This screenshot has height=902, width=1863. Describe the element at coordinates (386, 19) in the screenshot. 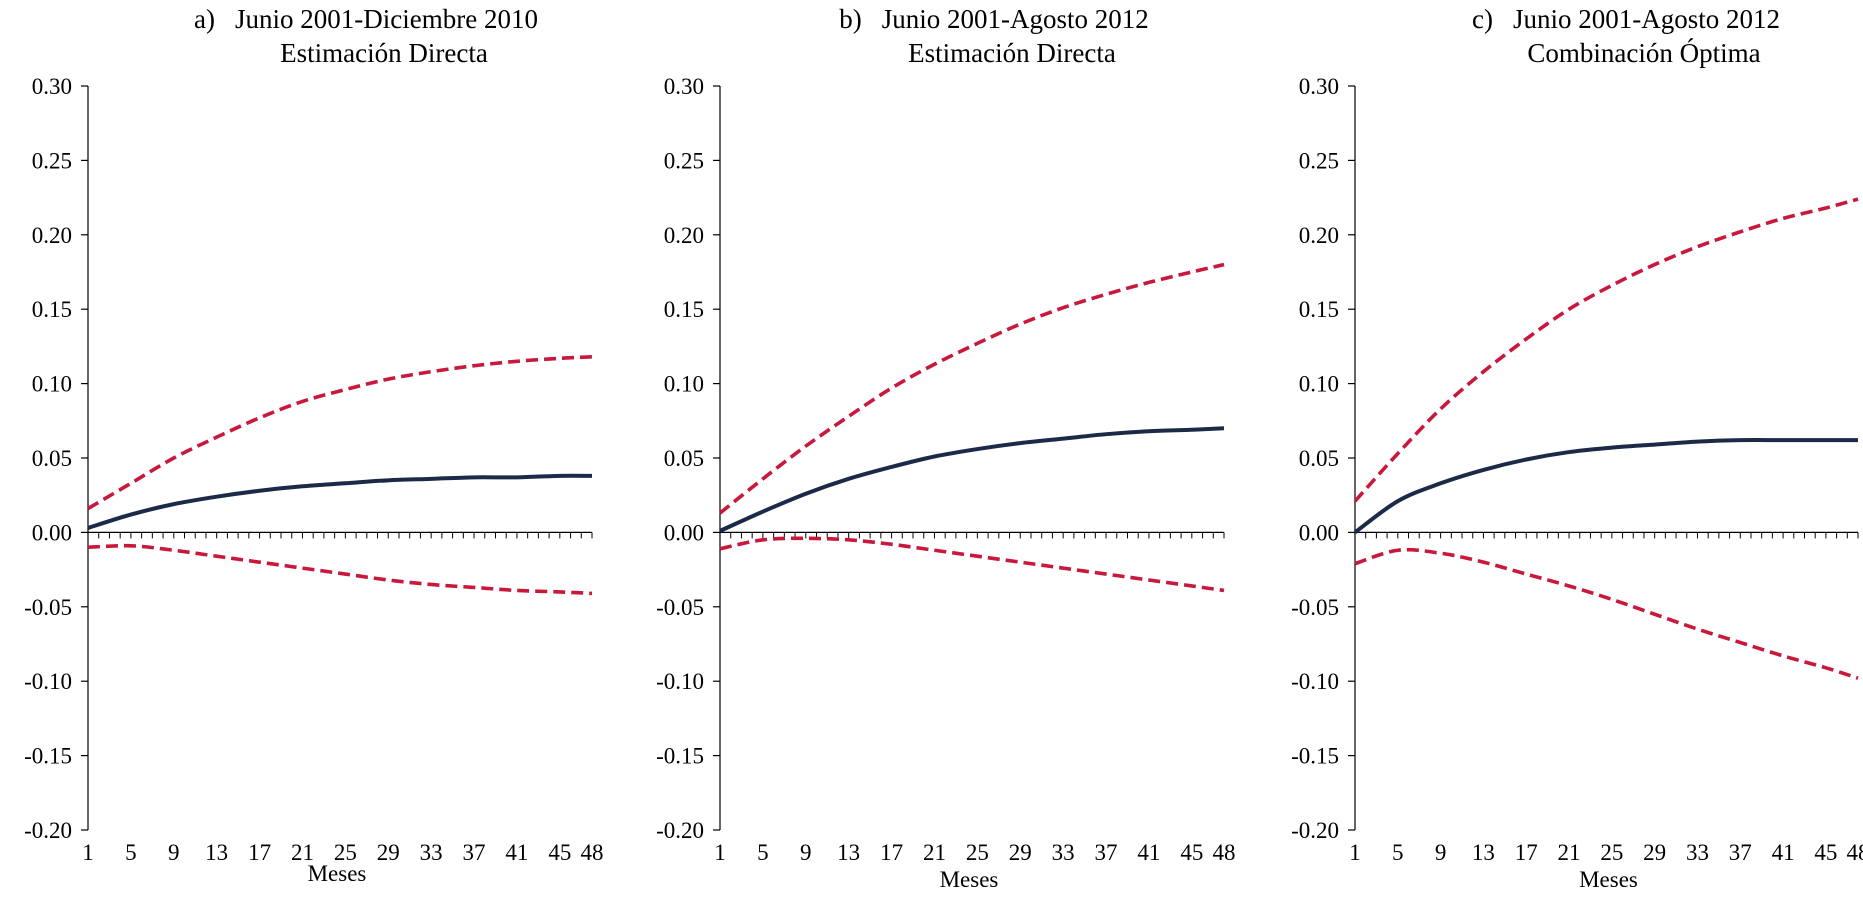

I see `panel-title-text: Junio 2001-Diciembre 2010` at that location.